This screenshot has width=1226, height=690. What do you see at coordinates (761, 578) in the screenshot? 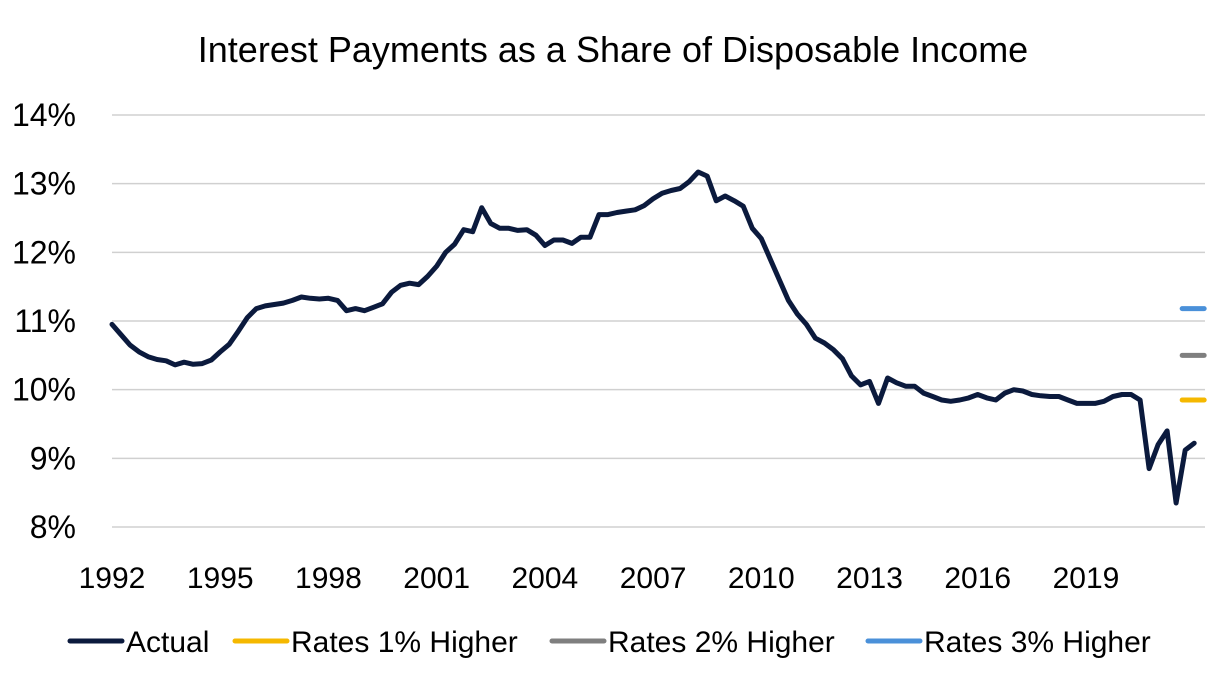
I see `x-tick-label: 2010` at bounding box center [761, 578].